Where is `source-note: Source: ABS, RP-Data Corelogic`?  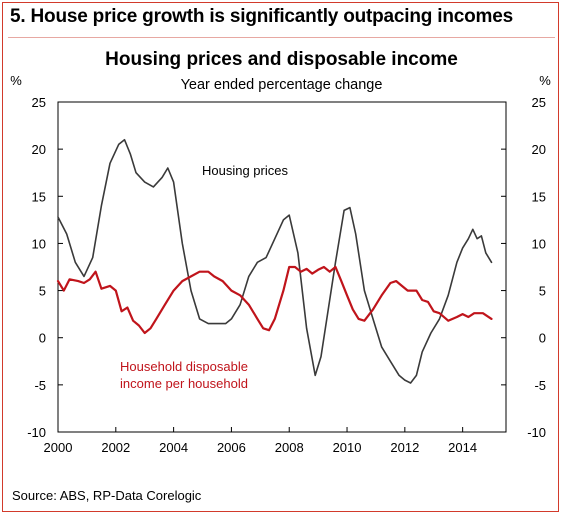
source-note: Source: ABS, RP-Data Corelogic is located at coordinates (107, 495).